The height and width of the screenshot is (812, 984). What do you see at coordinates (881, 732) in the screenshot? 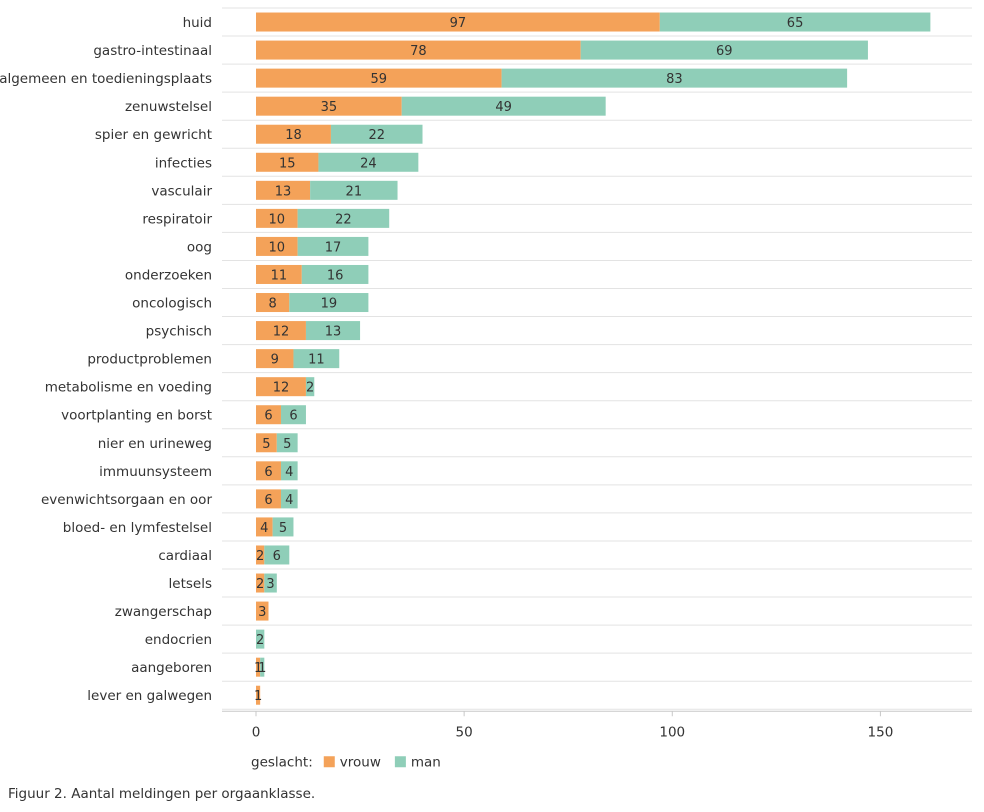
I see `x-tick-label: 150` at bounding box center [881, 732].